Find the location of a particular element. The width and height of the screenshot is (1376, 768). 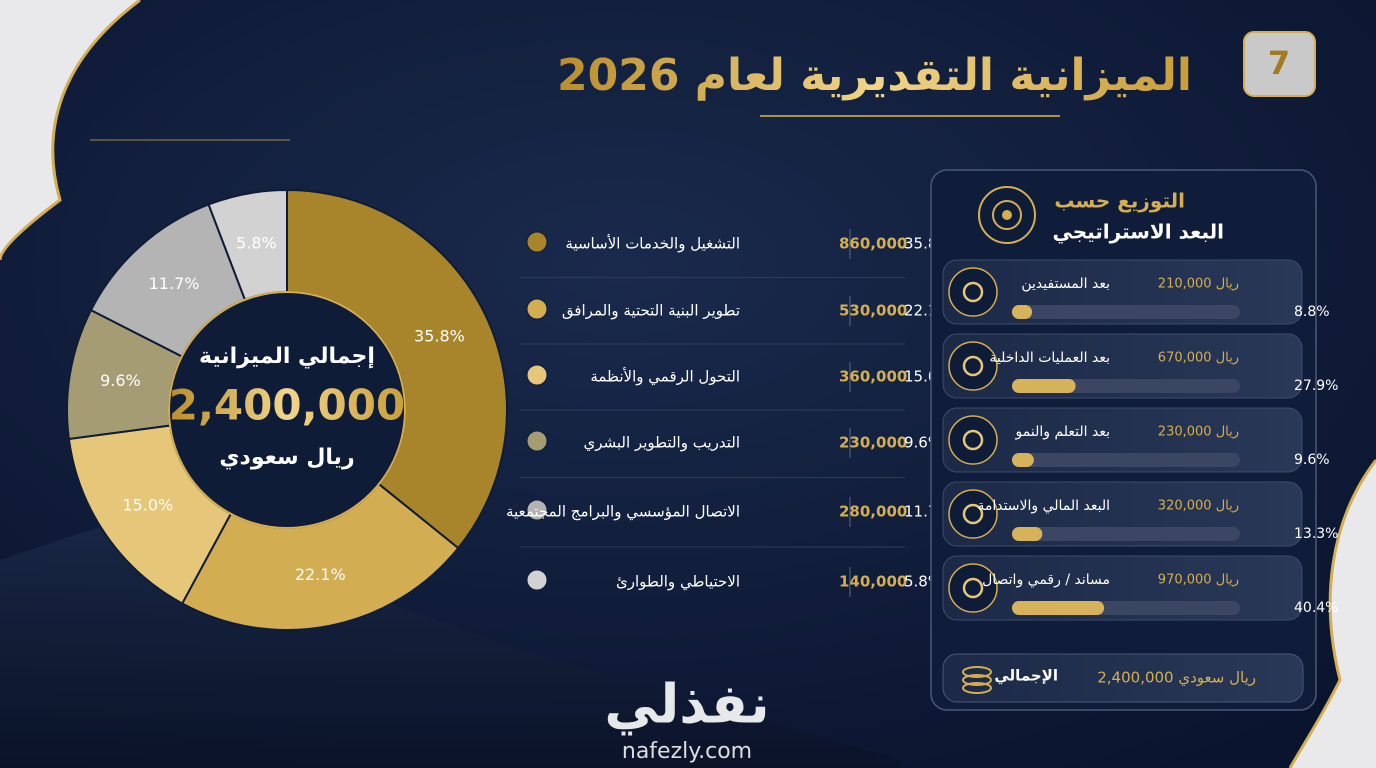

dimension-amount: ريال 320,000 is located at coordinates (1198, 506).